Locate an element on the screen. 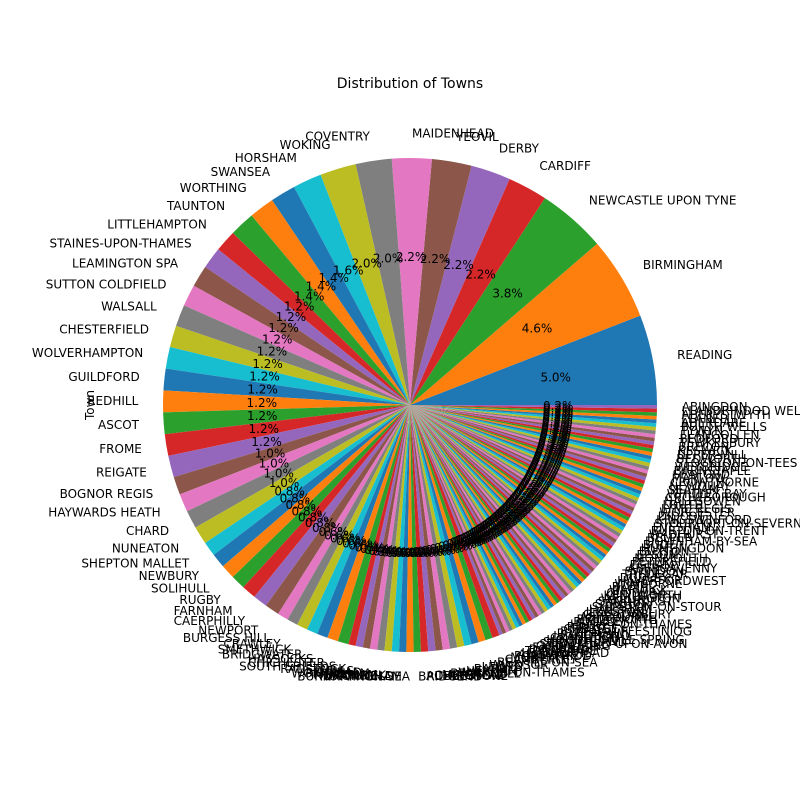 Image resolution: width=800 pixels, height=800 pixels. chart-title: Distribution of Towns is located at coordinates (410, 84).